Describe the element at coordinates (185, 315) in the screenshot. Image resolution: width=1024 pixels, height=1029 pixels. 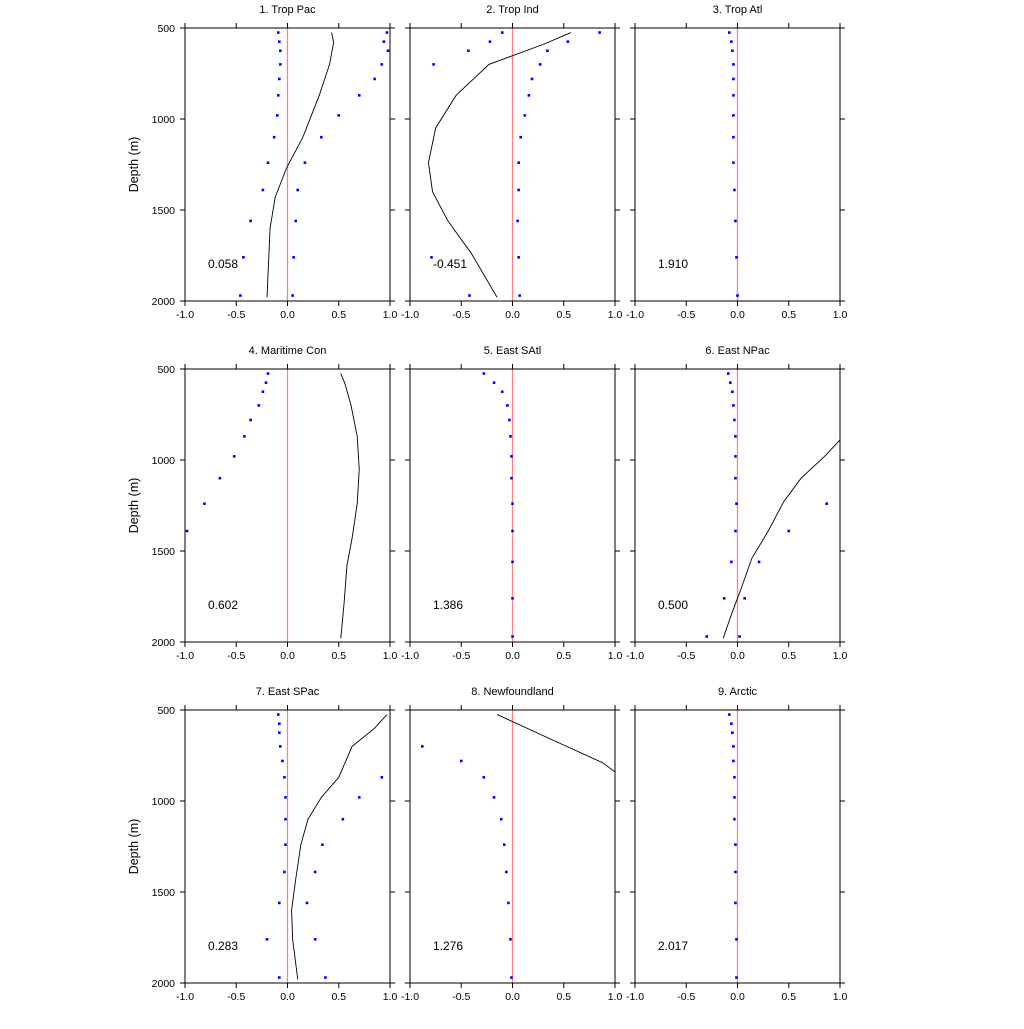
I see `panel-1-x-tick-label: -1.0` at that location.